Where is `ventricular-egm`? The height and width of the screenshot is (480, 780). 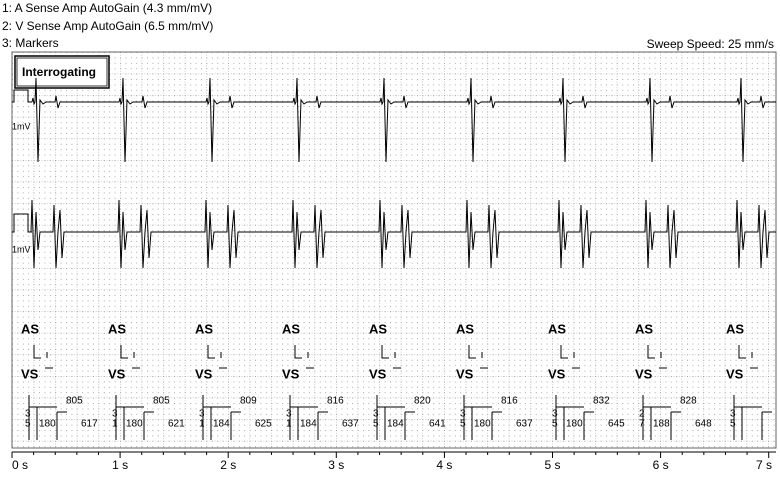 ventricular-egm is located at coordinates (403, 234).